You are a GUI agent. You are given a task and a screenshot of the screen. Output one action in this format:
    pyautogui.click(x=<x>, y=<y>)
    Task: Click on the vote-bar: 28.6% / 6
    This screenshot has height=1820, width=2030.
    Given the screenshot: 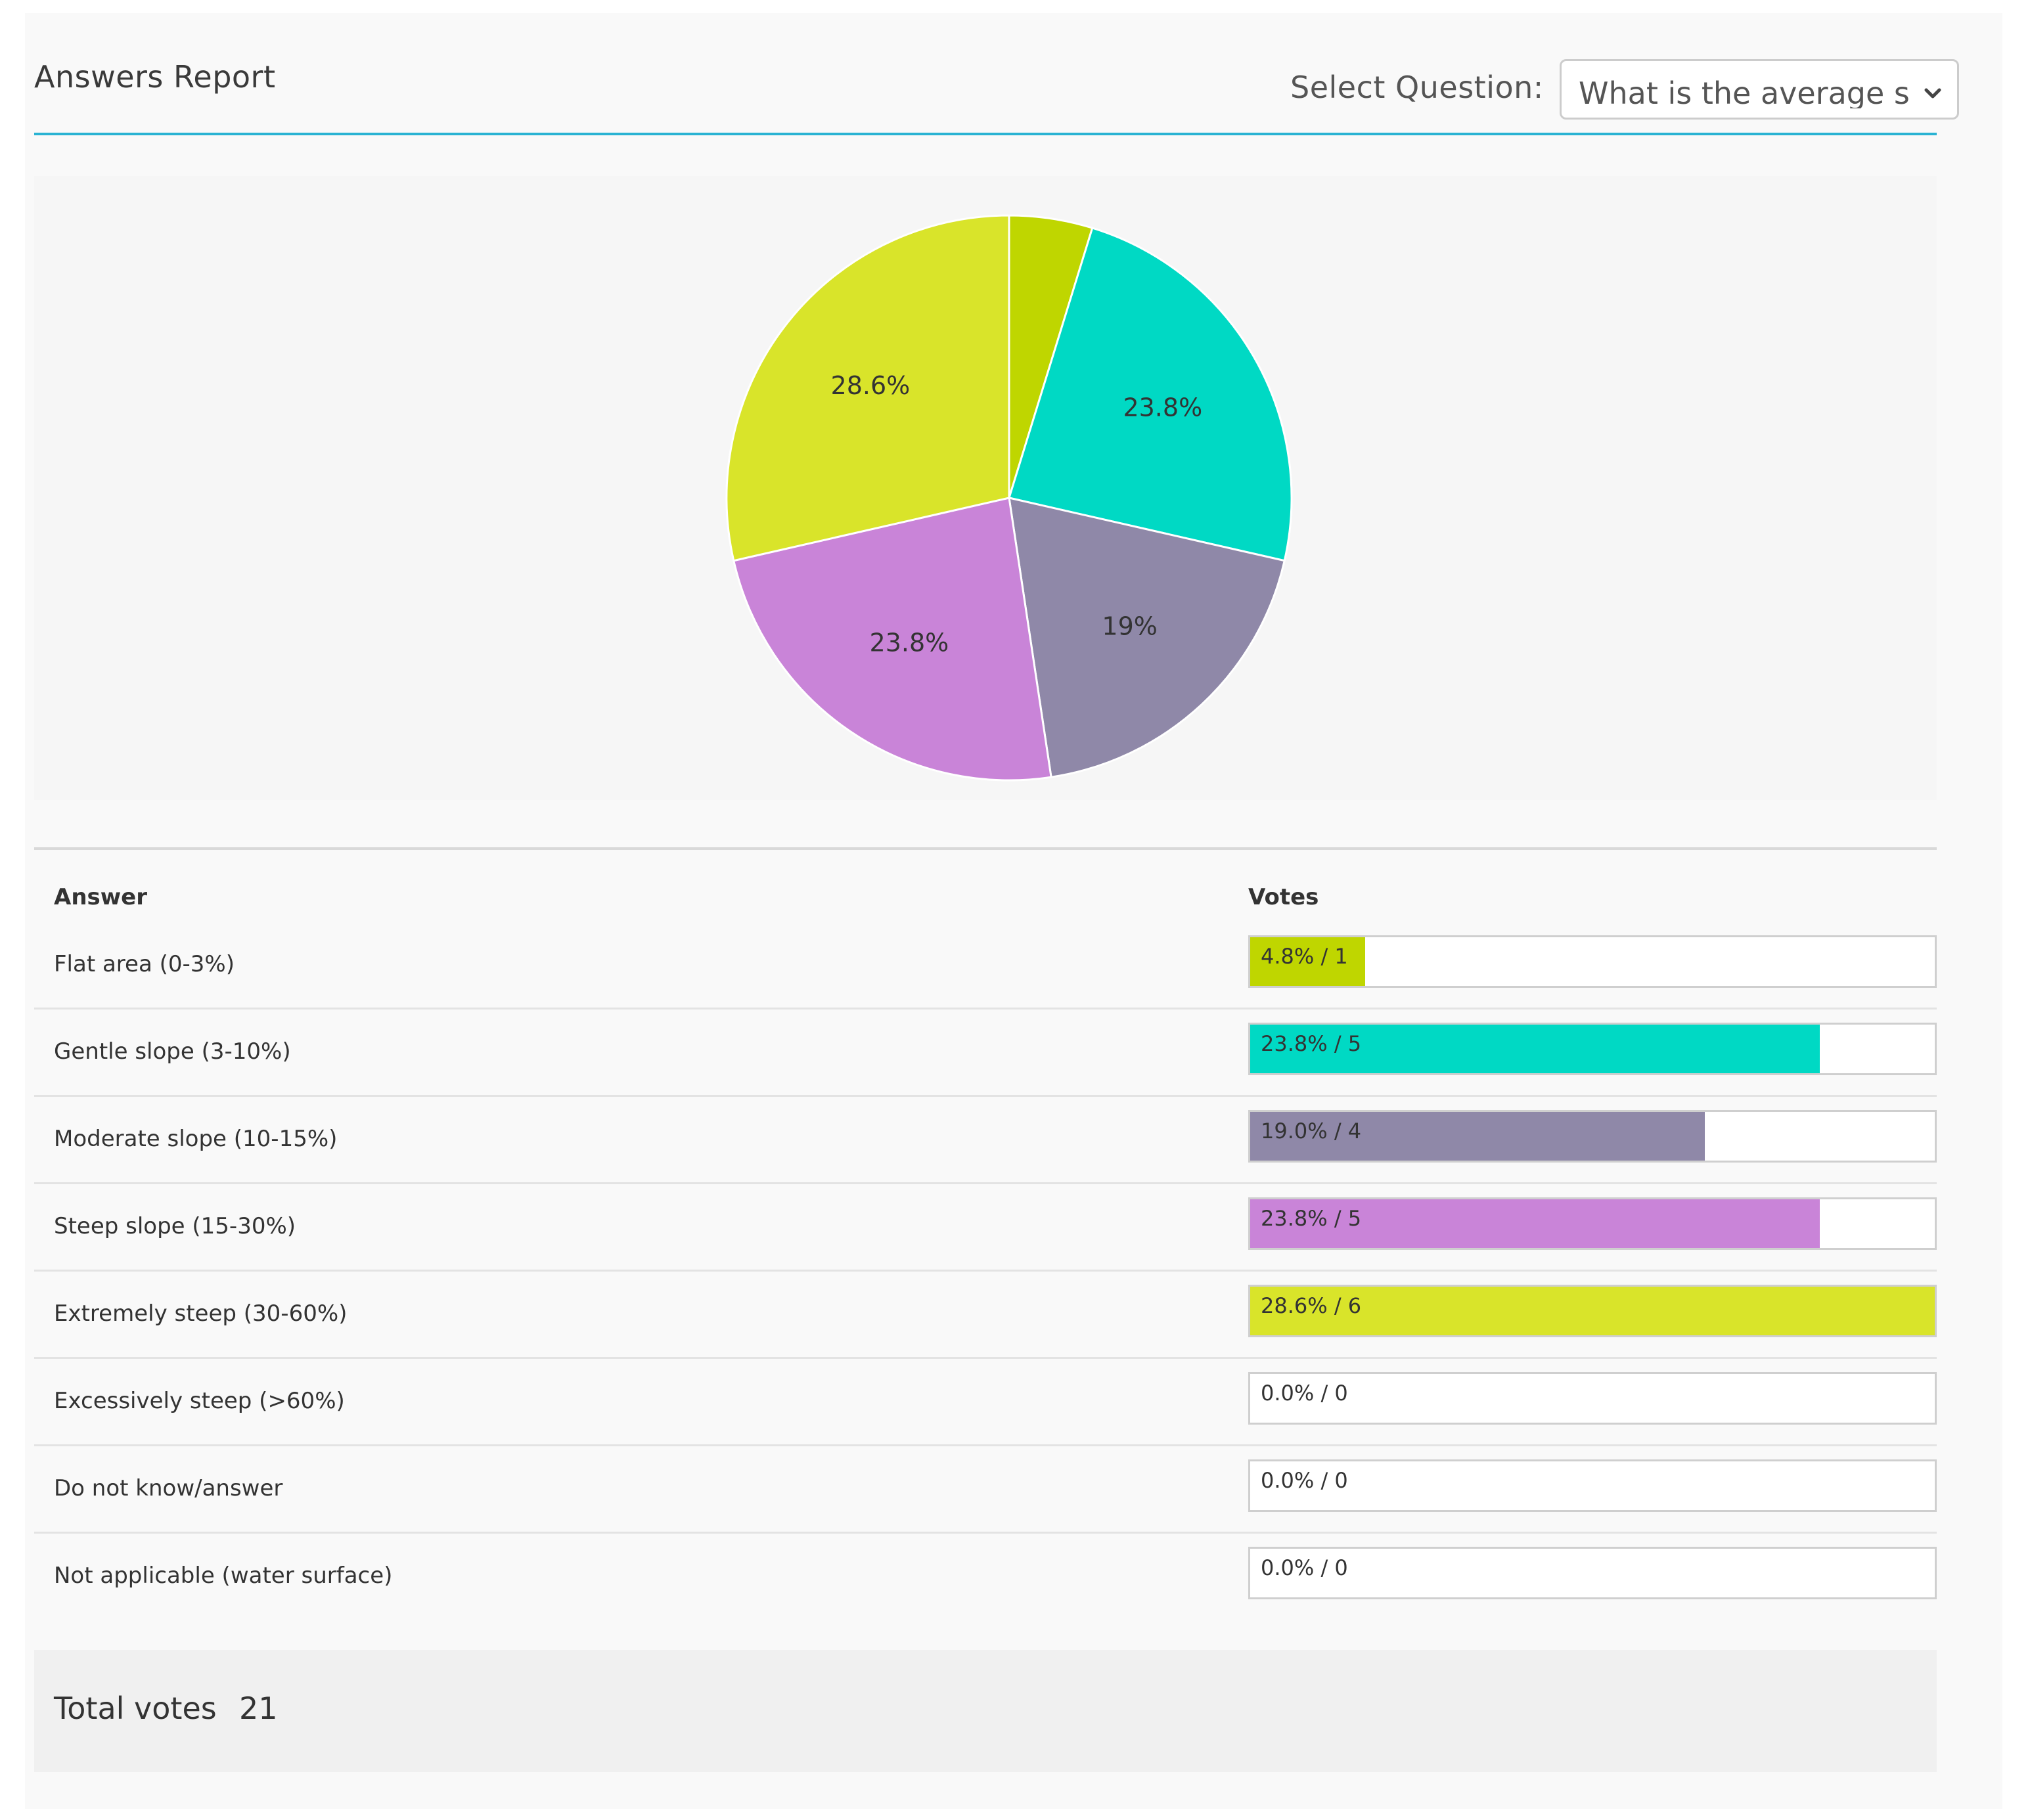 What is the action you would take?
    pyautogui.click(x=1592, y=1311)
    